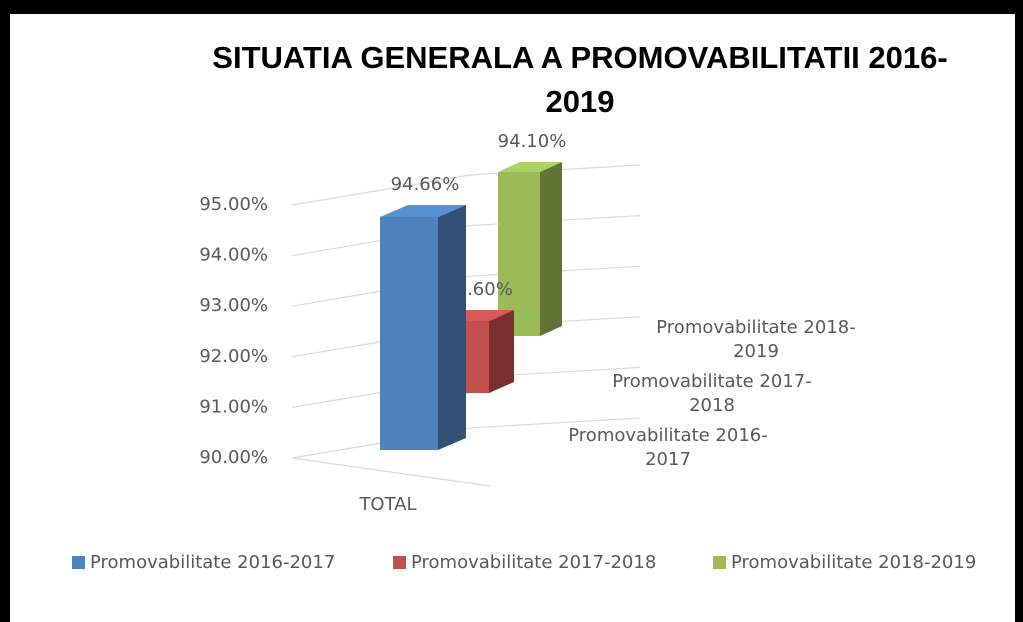  What do you see at coordinates (756, 339) in the screenshot?
I see `depth-axis-label: Promovabilitate 2018-2019` at bounding box center [756, 339].